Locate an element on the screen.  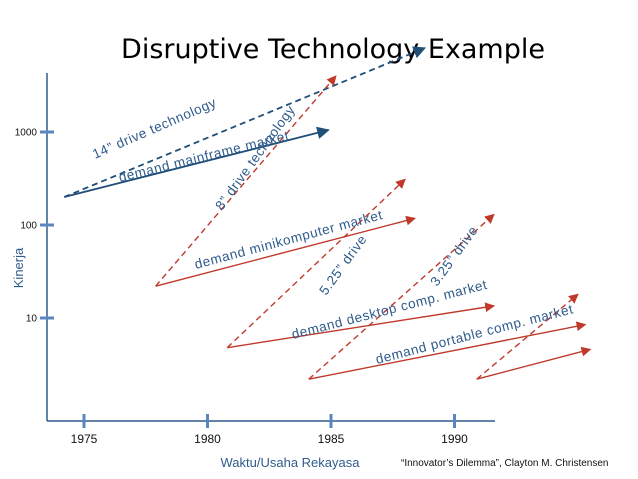
x-tick-label-1975: 1975 is located at coordinates (84, 439).